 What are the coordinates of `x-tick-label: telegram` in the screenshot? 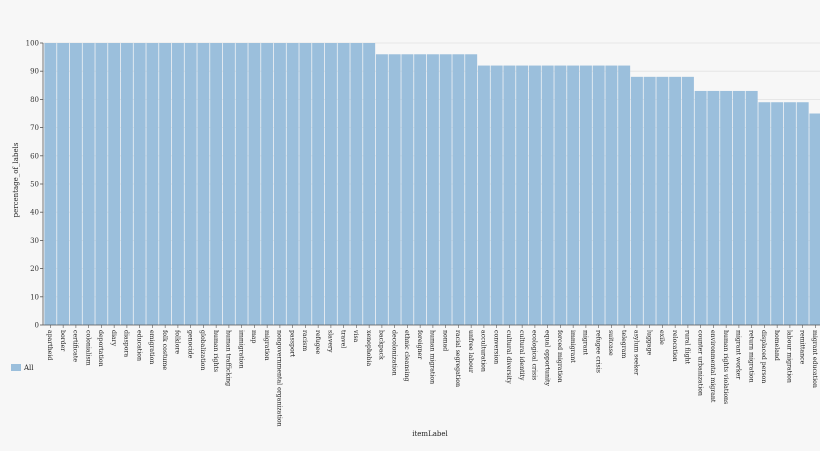 It's located at (623, 344).